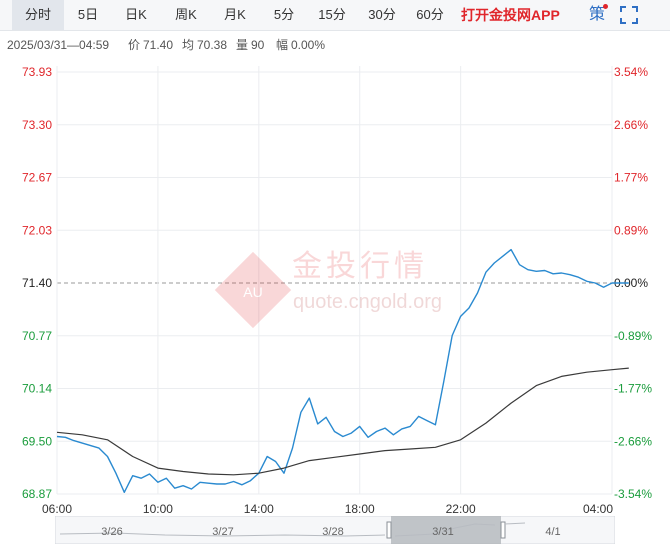  Describe the element at coordinates (308, 45) in the screenshot. I see `info-amplitude: 0.00%` at that location.